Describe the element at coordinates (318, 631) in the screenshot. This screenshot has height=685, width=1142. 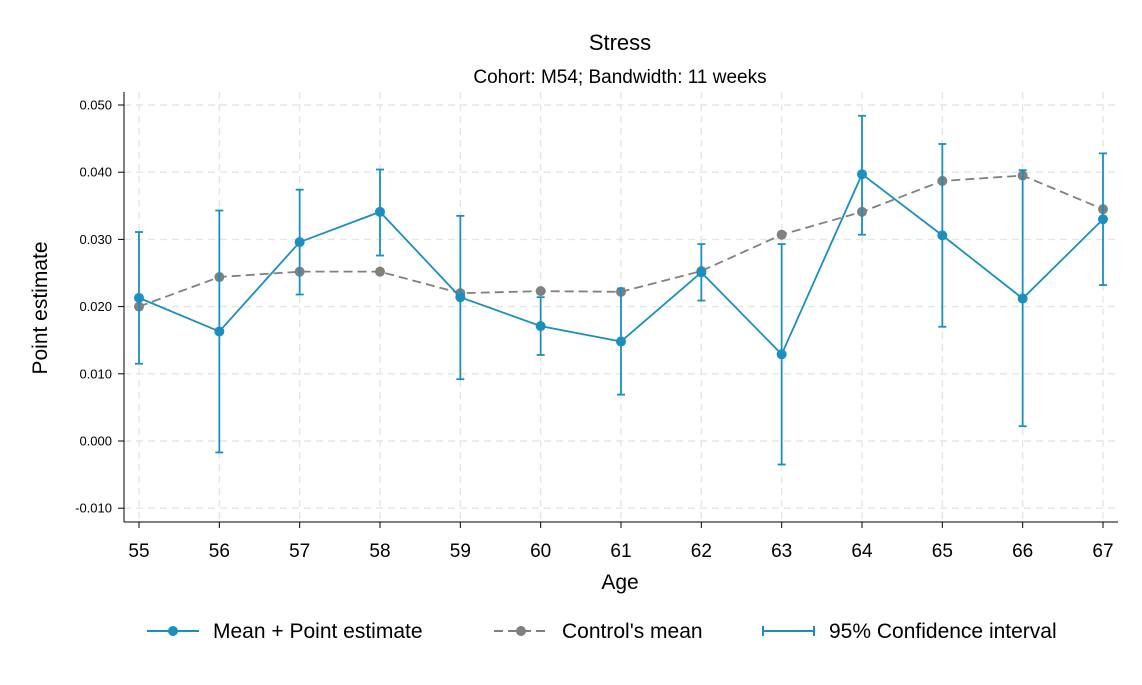
I see `legend-label-main: Mean + Point estimate` at that location.